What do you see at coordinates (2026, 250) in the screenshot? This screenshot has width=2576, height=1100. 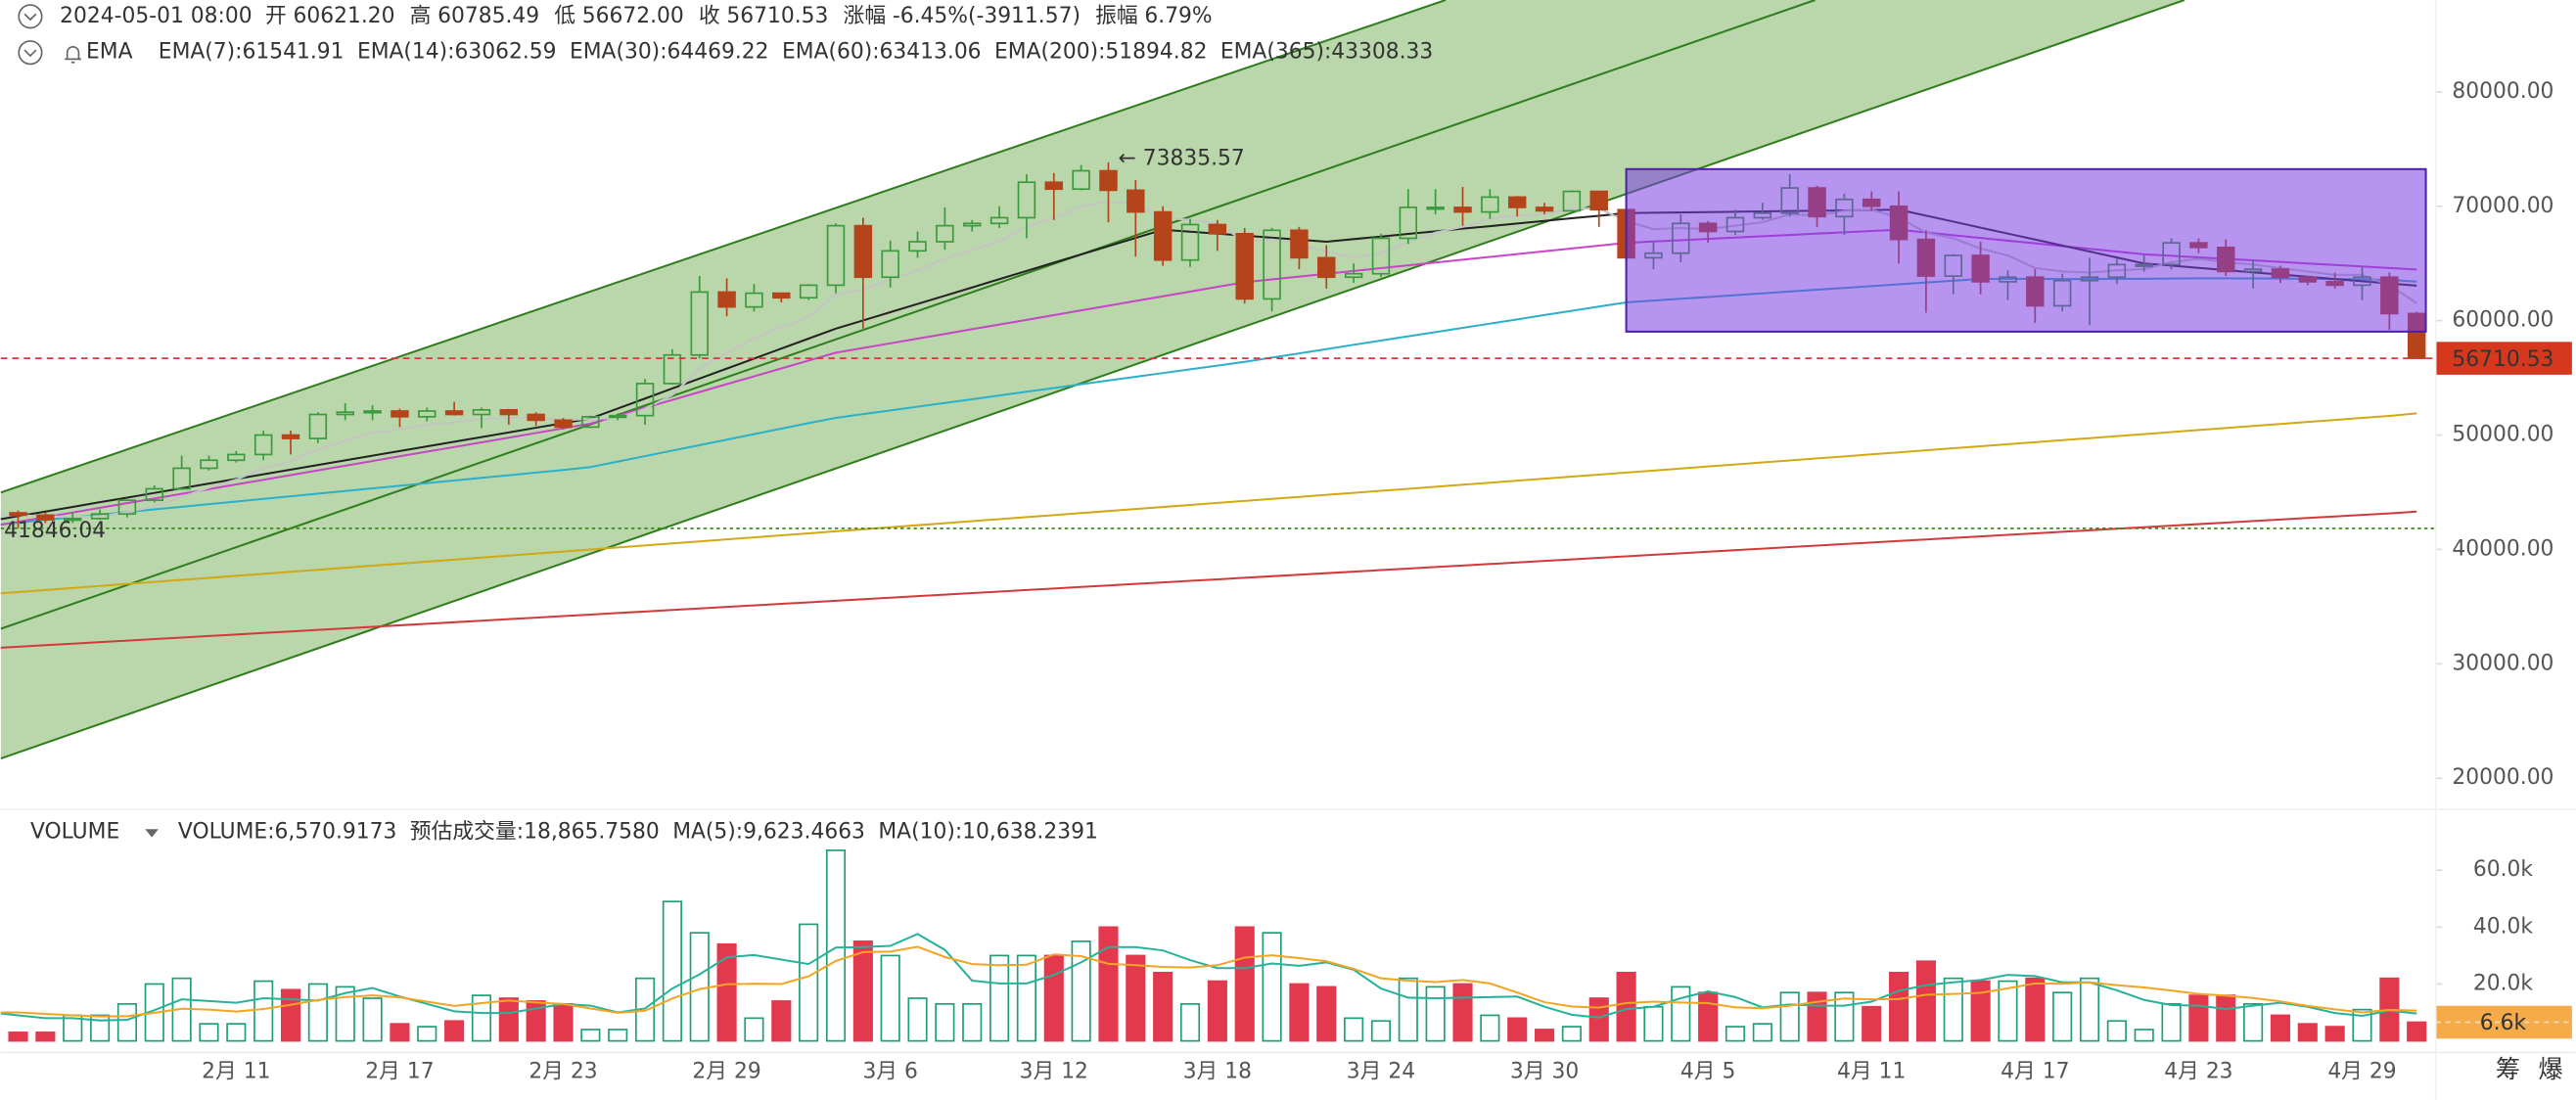 I see `range-box` at bounding box center [2026, 250].